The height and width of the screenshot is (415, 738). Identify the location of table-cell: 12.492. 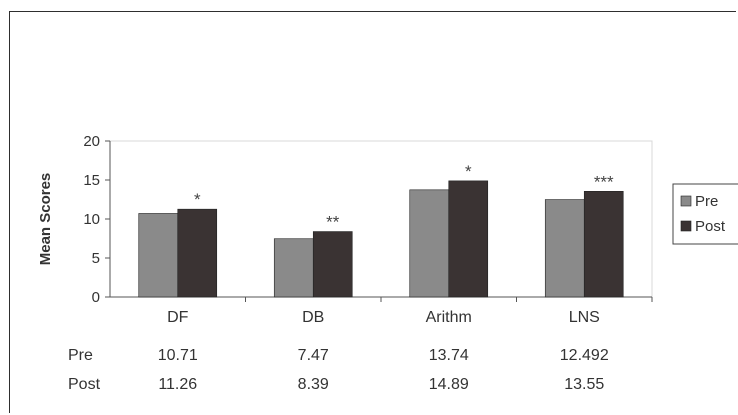
(584, 355).